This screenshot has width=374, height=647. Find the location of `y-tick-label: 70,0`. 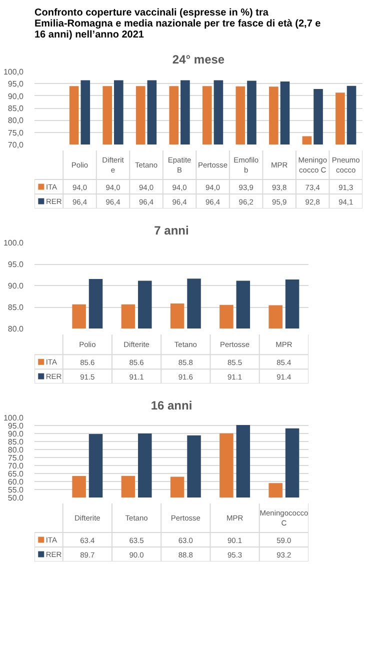

y-tick-label: 70,0 is located at coordinates (16, 145).